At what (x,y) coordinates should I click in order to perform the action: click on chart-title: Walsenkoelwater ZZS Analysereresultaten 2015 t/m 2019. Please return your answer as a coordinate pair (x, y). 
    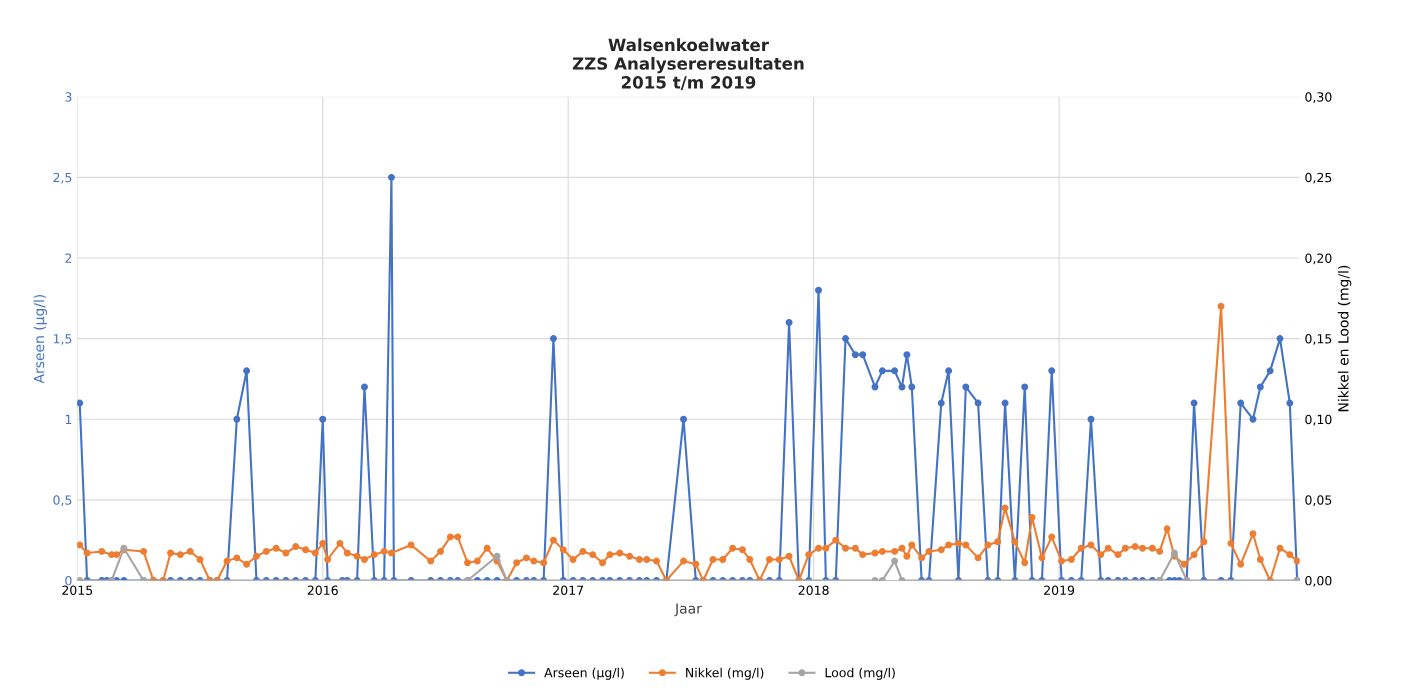
    Looking at the image, I should click on (688, 64).